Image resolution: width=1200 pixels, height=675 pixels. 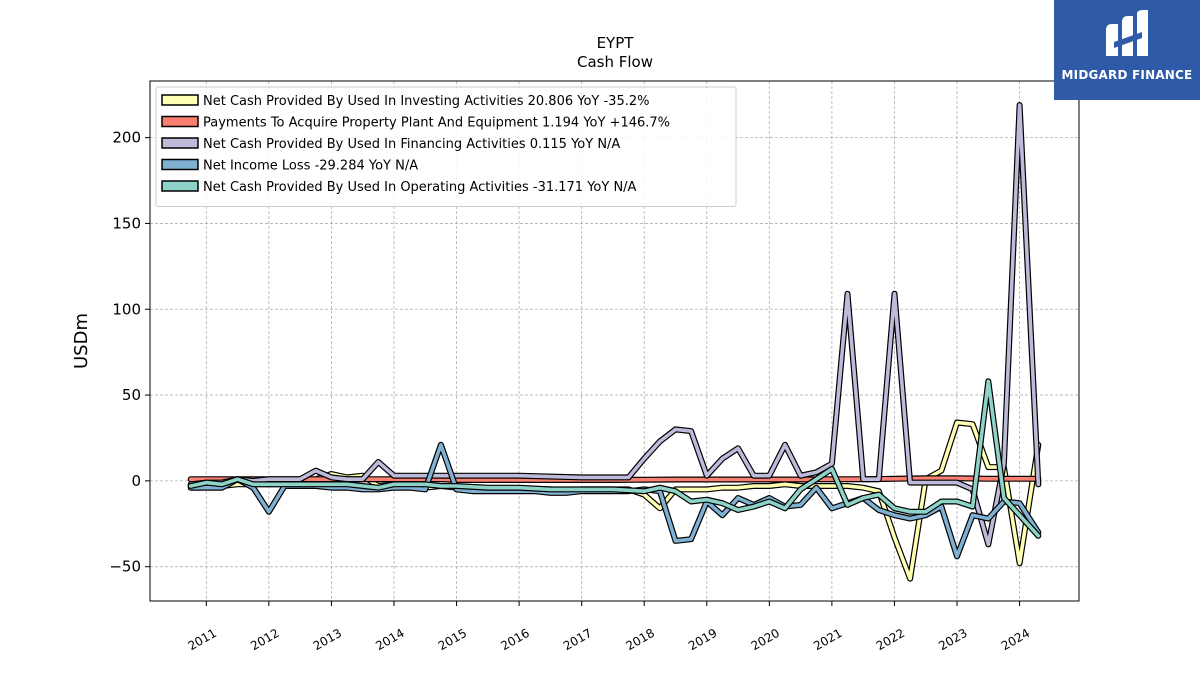 I want to click on x-tick-label: 2022, so click(x=890, y=639).